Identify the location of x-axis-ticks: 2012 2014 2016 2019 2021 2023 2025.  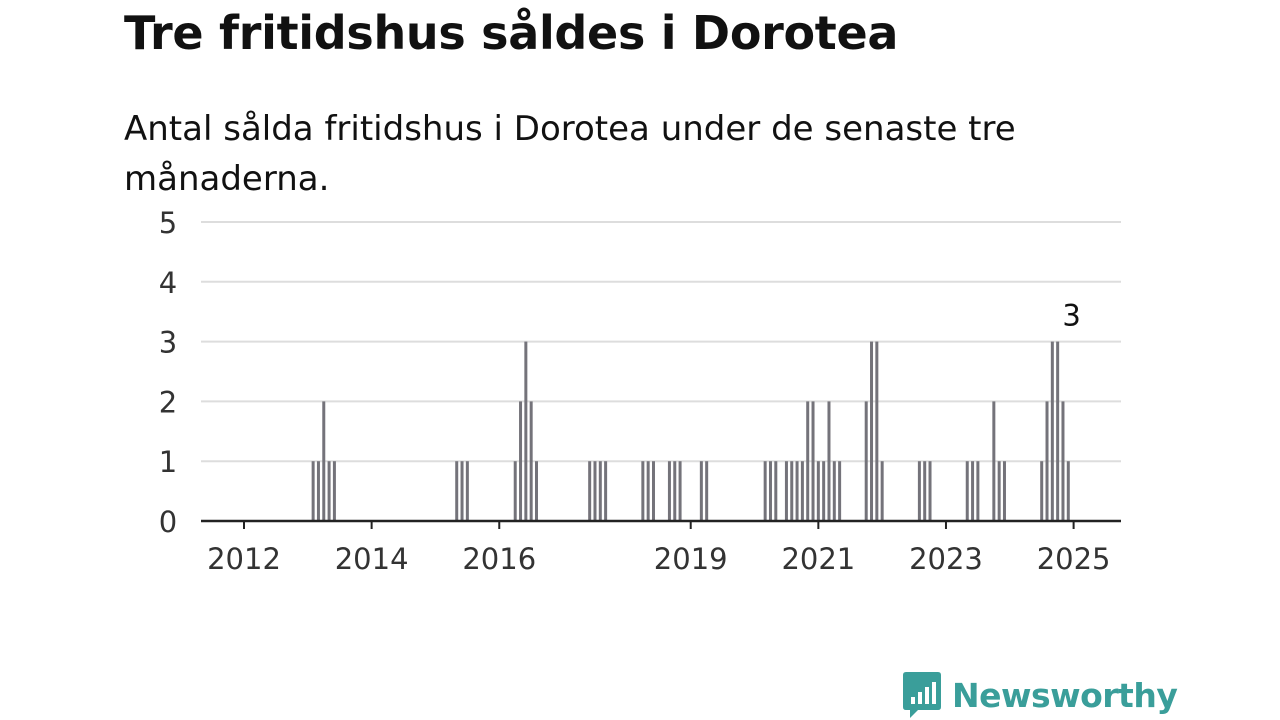
(659, 548).